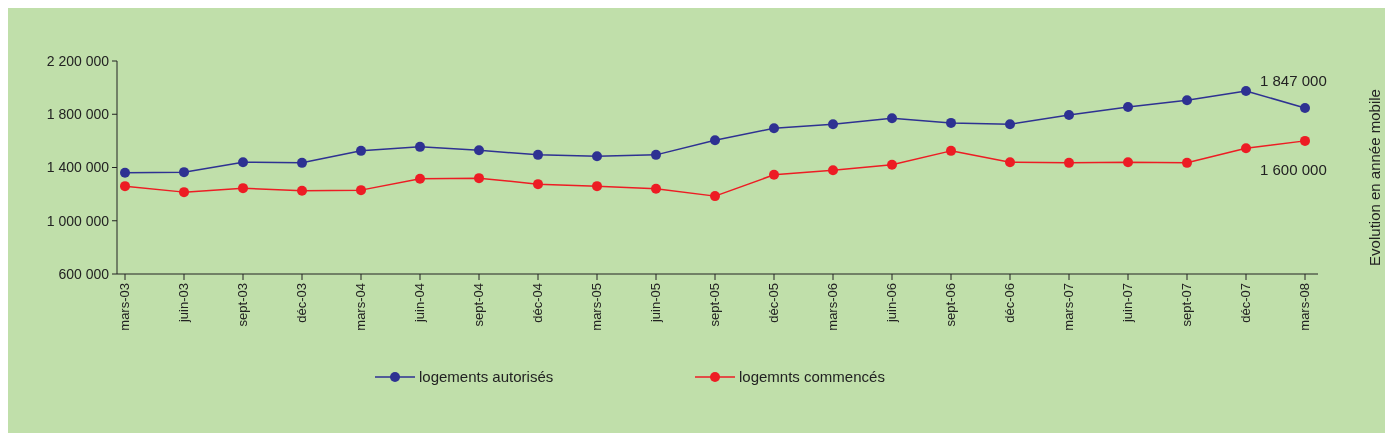 Image resolution: width=1385 pixels, height=441 pixels. I want to click on annotation: 1 847 000, so click(1293, 80).